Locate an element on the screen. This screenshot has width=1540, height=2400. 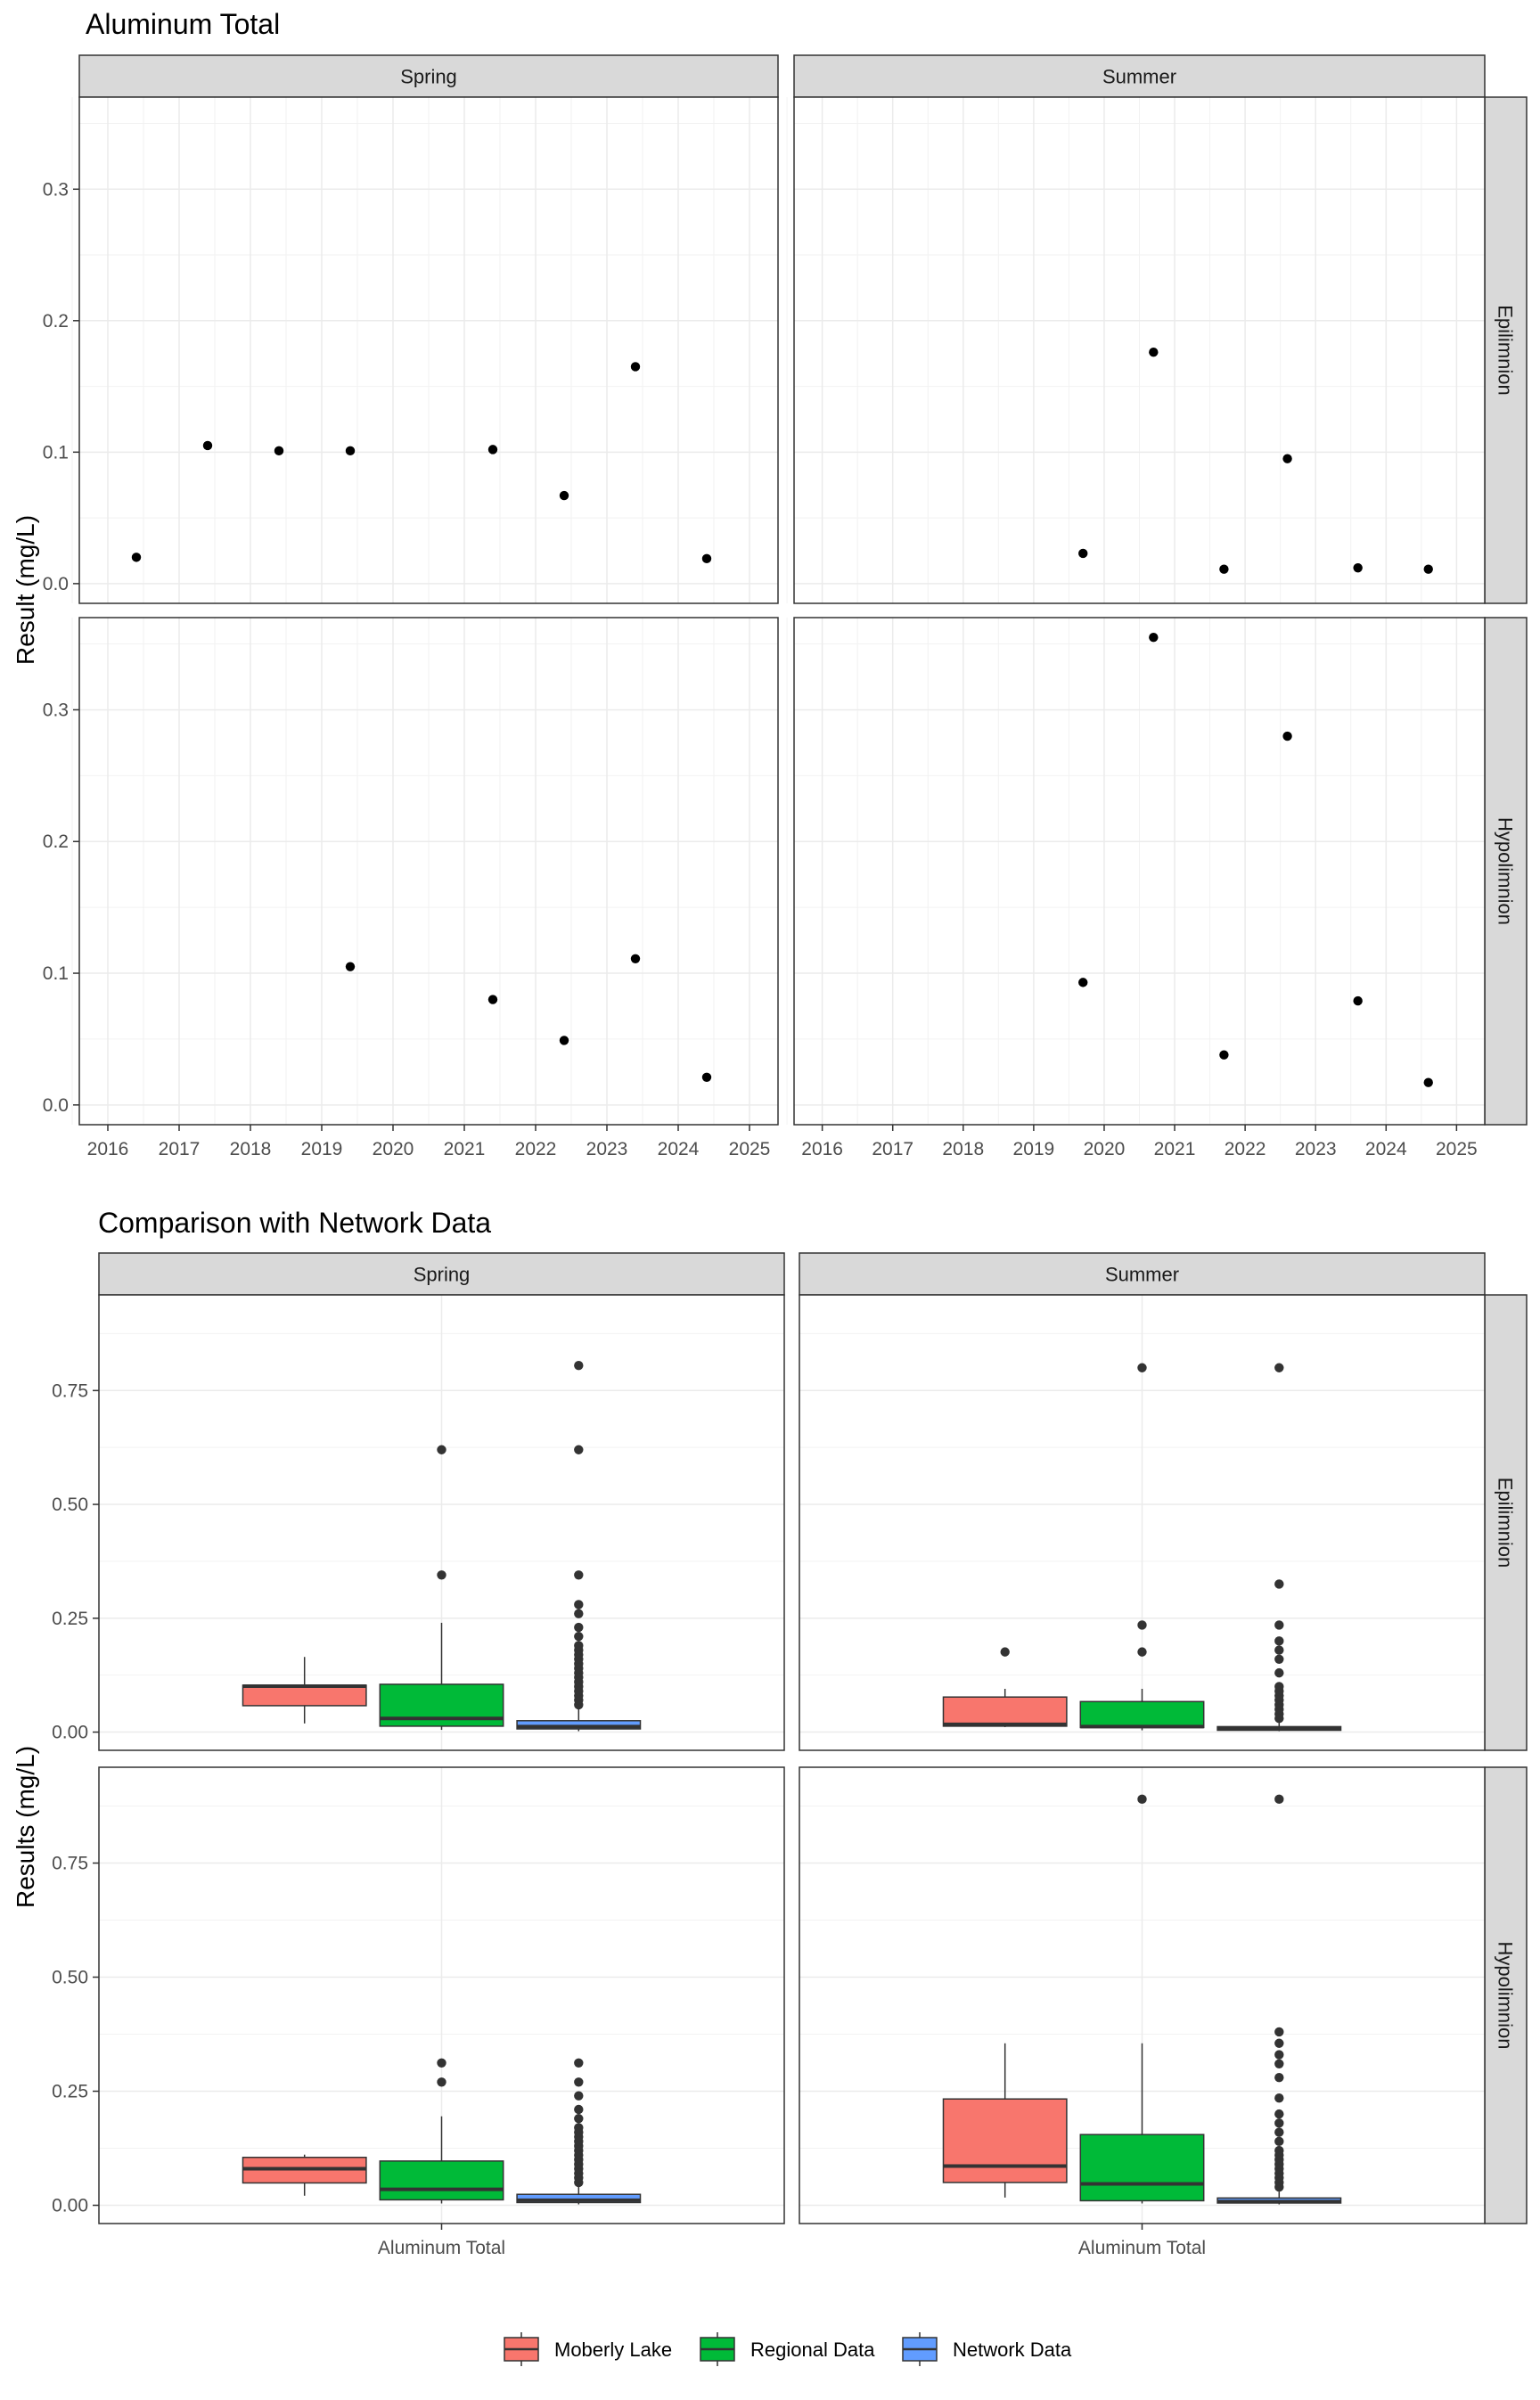
chart2-panel-spring-epilimnion: 0.00 0.25 0.50 0.75 is located at coordinates (418, 1523).